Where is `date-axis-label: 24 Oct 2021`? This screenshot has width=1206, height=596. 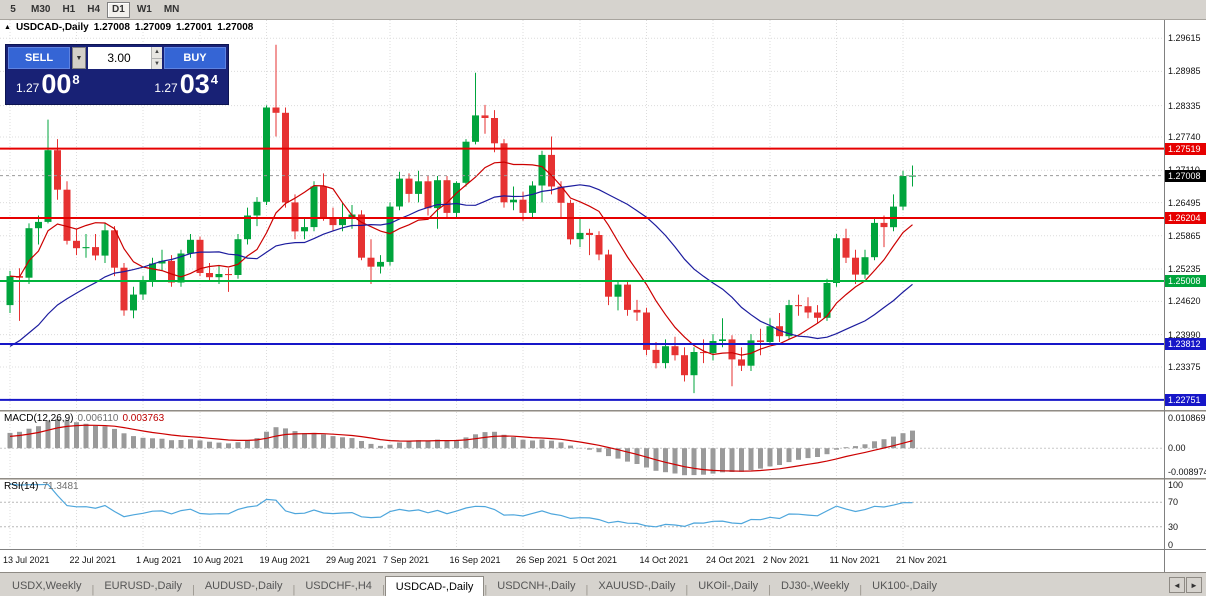
date-axis-label: 24 Oct 2021 is located at coordinates (731, 560).